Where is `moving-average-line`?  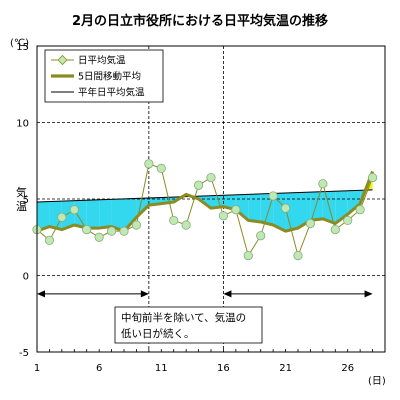 moving-average-line is located at coordinates (205, 201).